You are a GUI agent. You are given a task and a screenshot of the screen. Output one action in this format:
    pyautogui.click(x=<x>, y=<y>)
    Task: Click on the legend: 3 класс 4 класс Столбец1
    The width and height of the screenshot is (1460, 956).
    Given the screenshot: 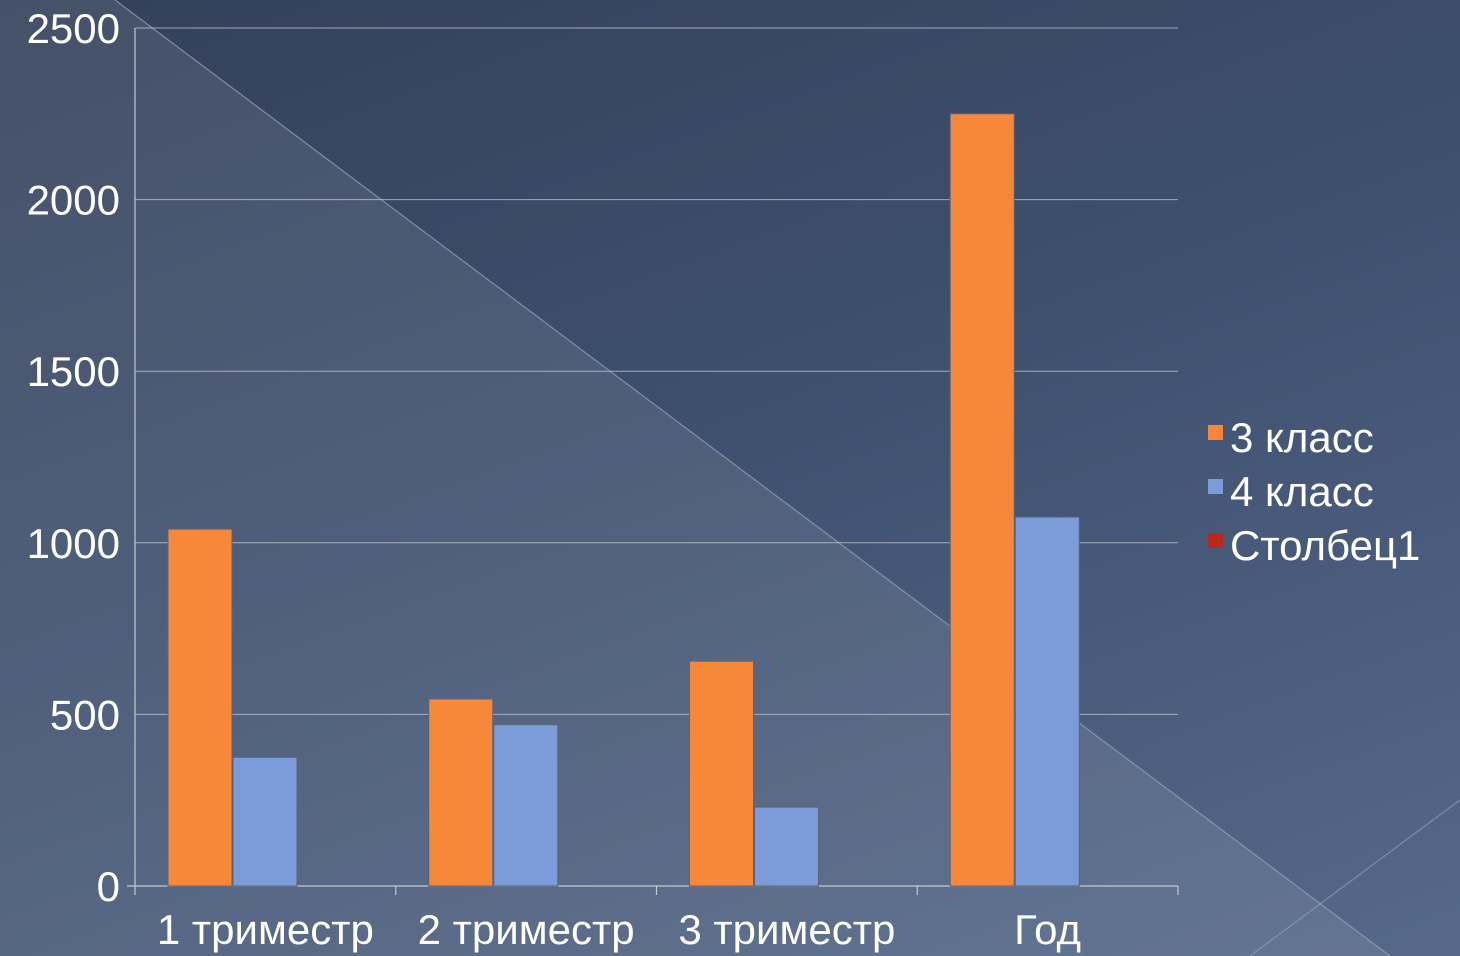 What is the action you would take?
    pyautogui.click(x=1314, y=491)
    